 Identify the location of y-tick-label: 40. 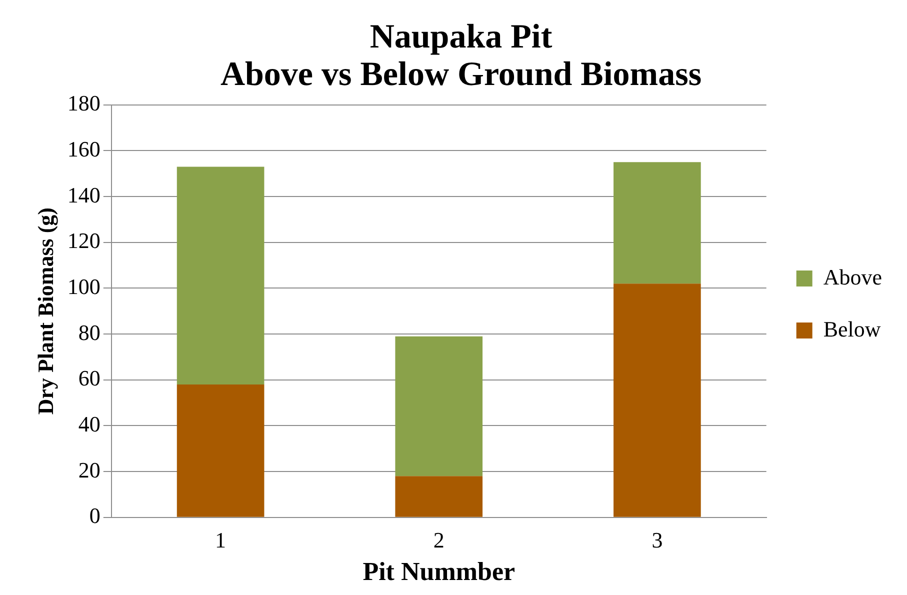
(89, 423).